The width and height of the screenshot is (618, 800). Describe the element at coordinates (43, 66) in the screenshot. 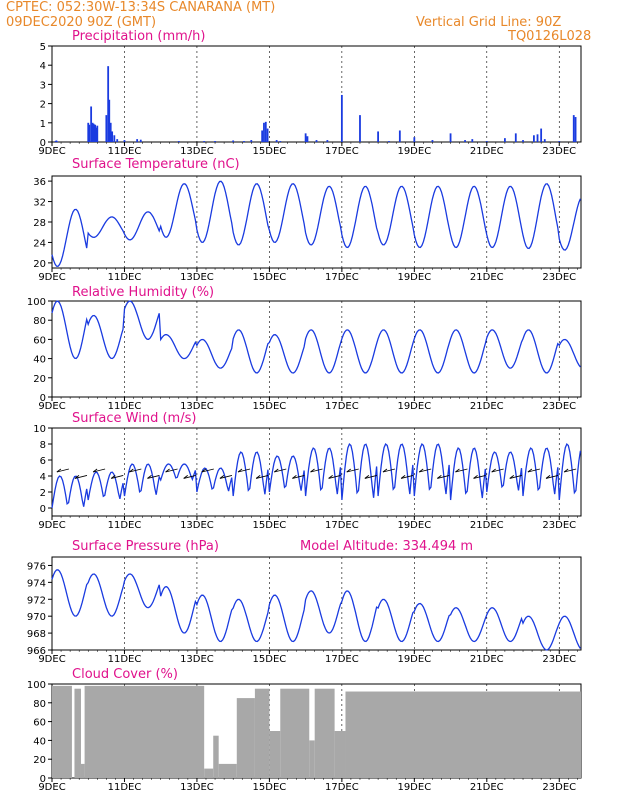

I see `y-tick-label: 4` at that location.